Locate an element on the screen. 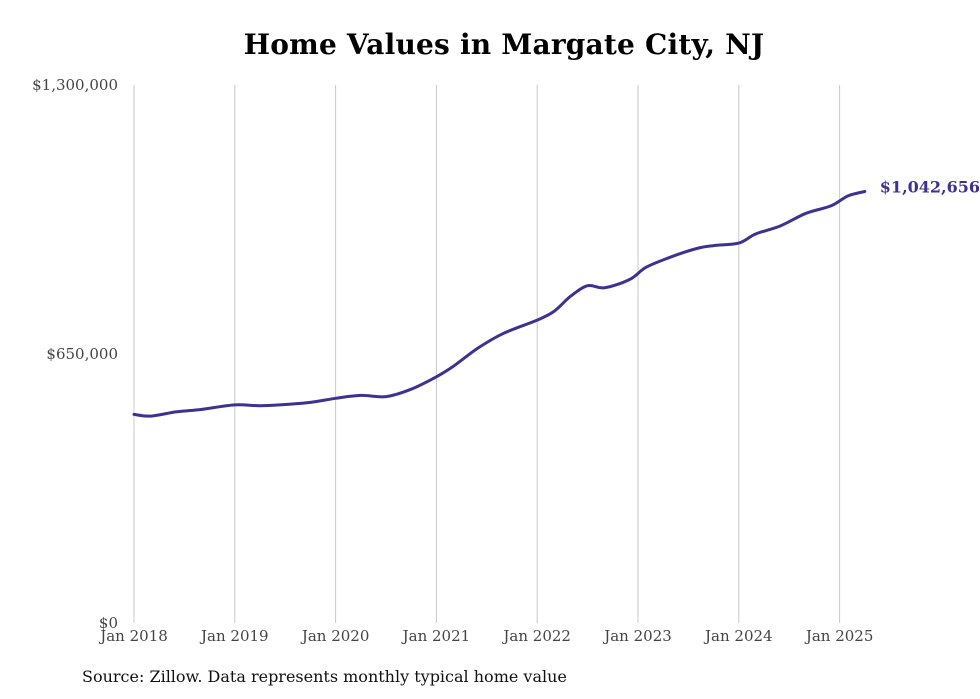 The height and width of the screenshot is (699, 980). x-tick-label: Jan 2021 is located at coordinates (436, 636).